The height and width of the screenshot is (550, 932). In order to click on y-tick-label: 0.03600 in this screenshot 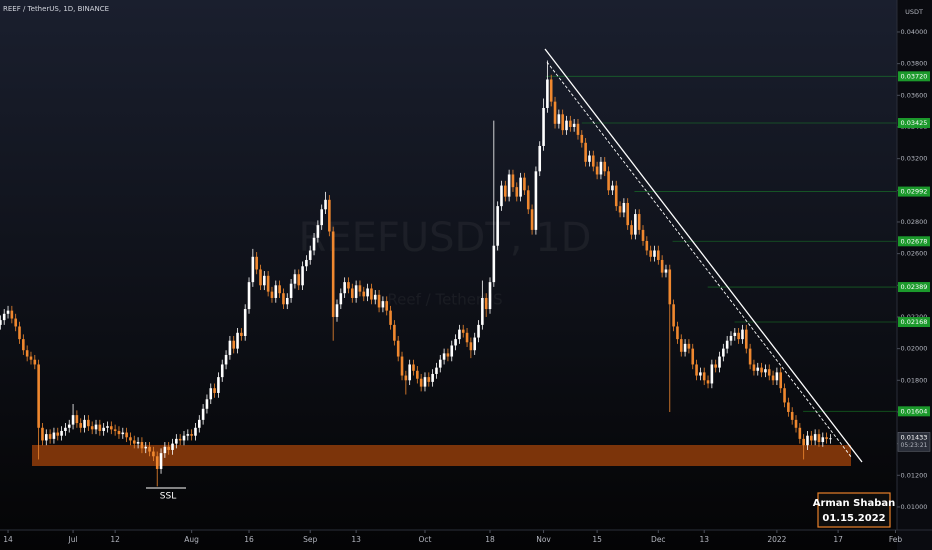, I will do `click(914, 95)`.